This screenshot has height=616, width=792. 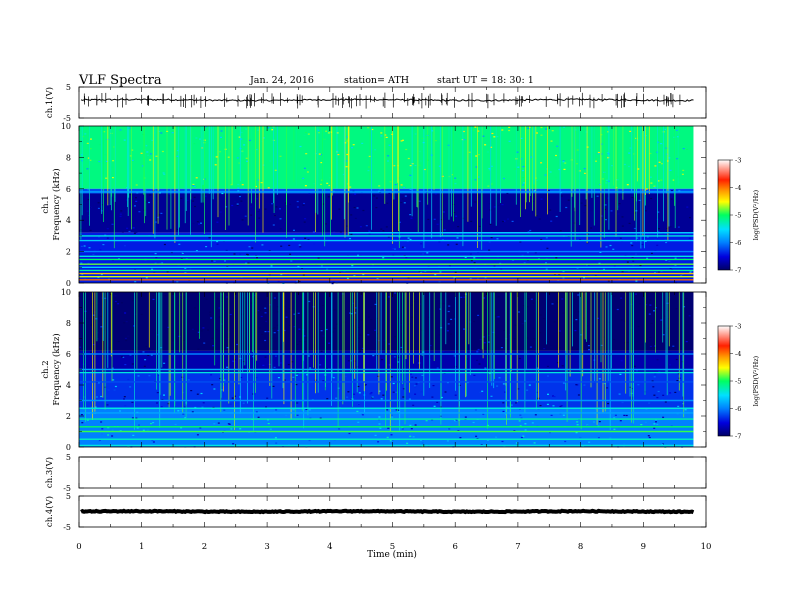 What do you see at coordinates (392, 554) in the screenshot?
I see `x-axis-label: Time (min)` at bounding box center [392, 554].